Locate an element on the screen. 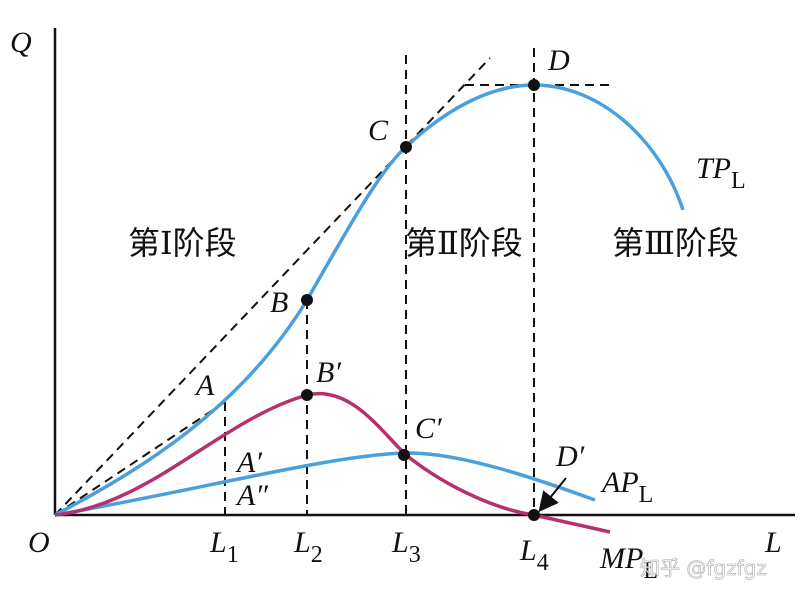  tp-sub: L is located at coordinates (738, 181).